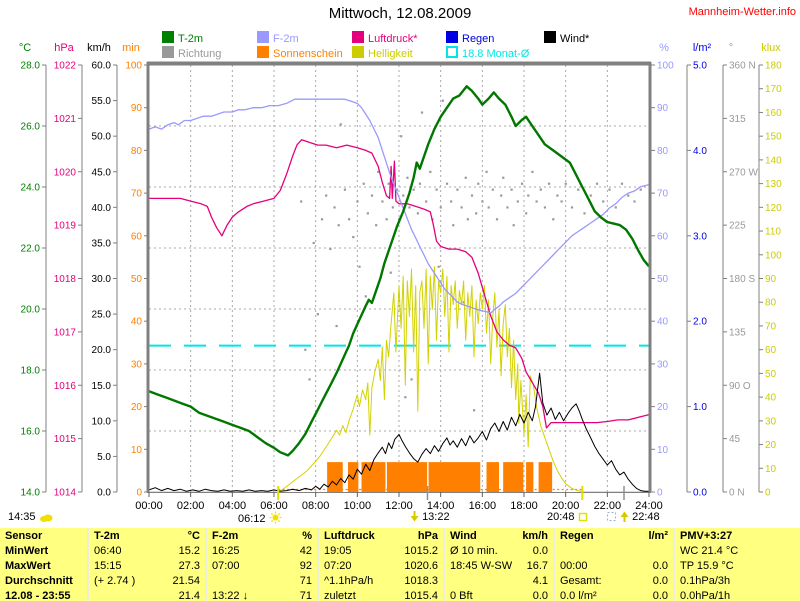 Image resolution: width=800 pixels, height=601 pixels. Describe the element at coordinates (575, 39) in the screenshot. I see `legend-label: Wind*` at that location.